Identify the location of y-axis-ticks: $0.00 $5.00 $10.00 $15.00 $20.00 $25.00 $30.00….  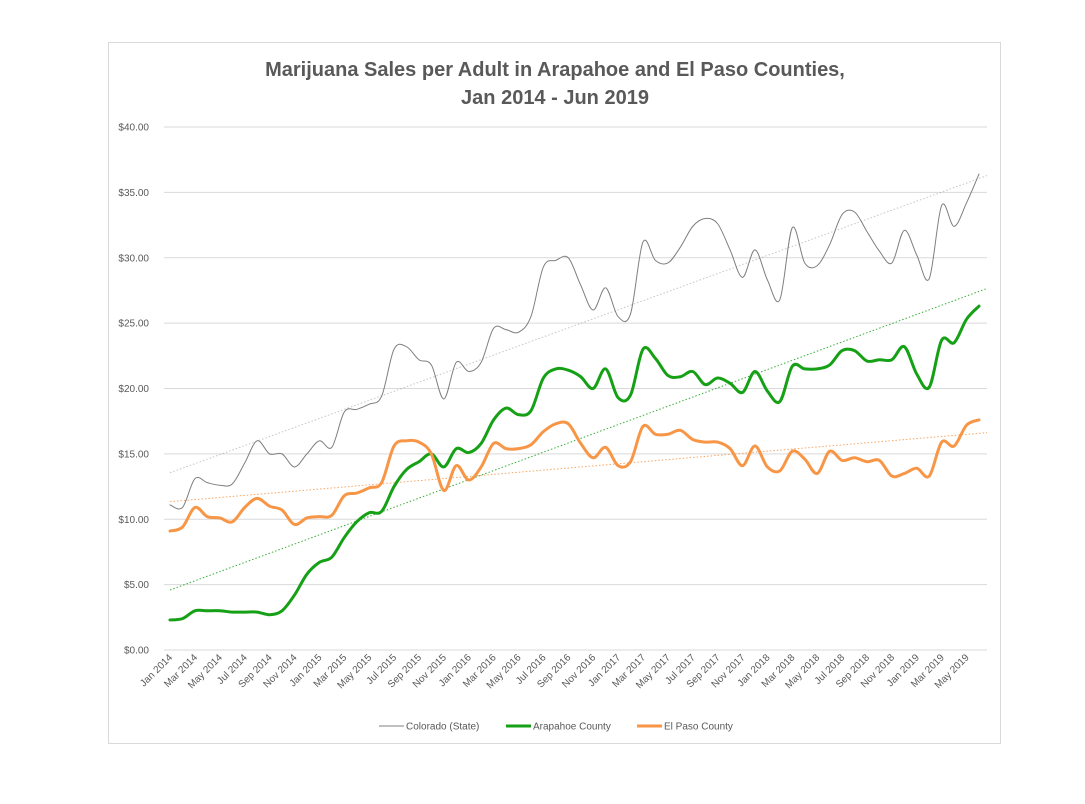
(133, 390).